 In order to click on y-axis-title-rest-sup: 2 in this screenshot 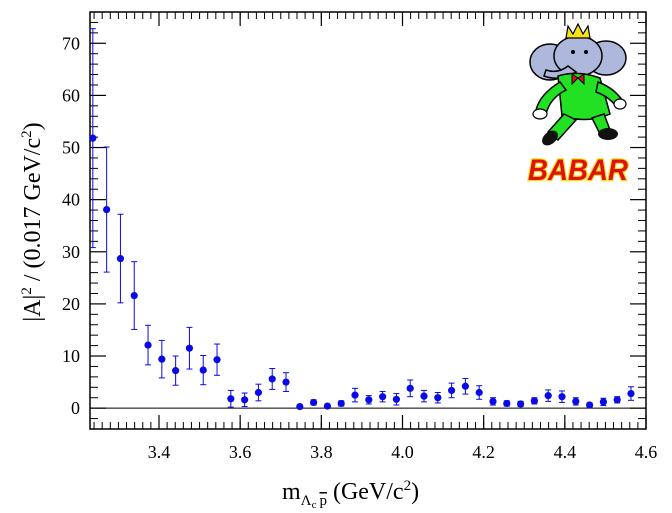, I will do `click(27, 134)`.